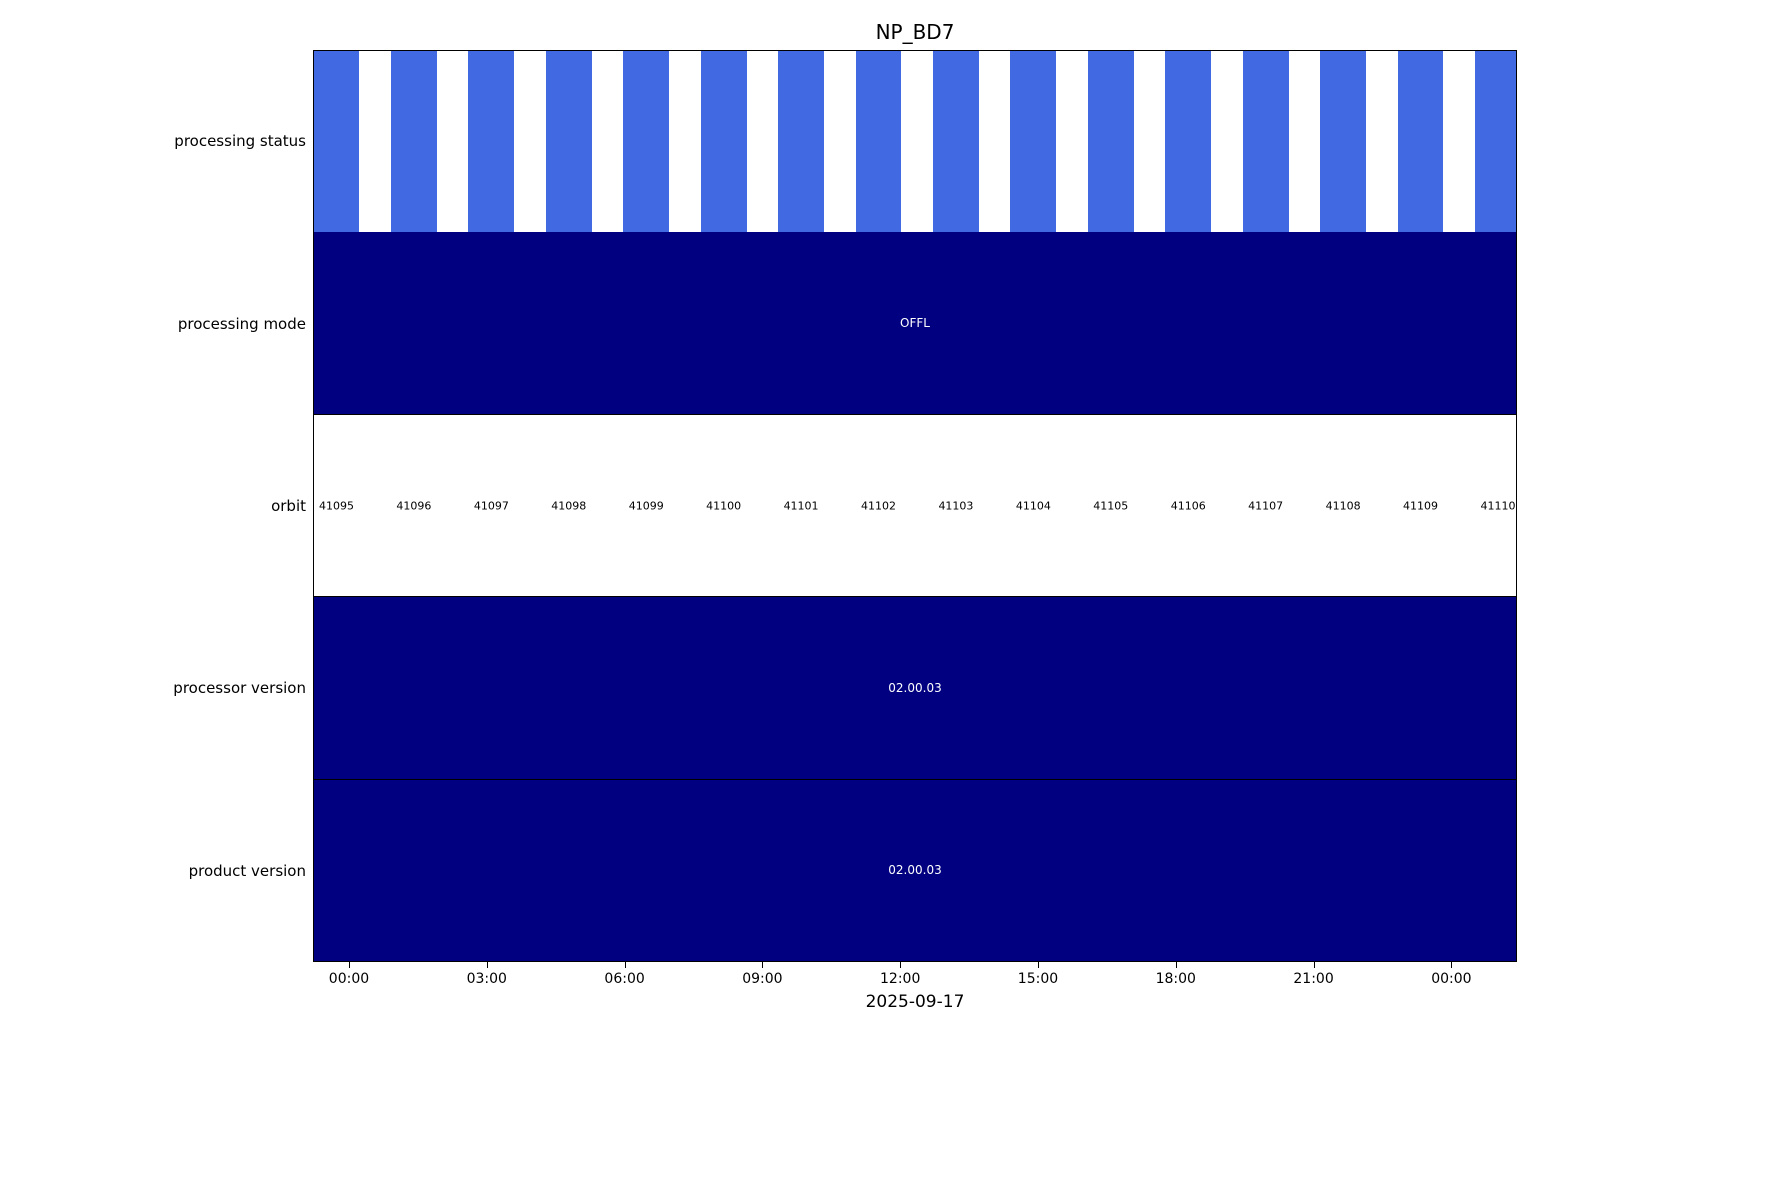  What do you see at coordinates (241, 324) in the screenshot?
I see `row-label-processing-mode: processing mode` at bounding box center [241, 324].